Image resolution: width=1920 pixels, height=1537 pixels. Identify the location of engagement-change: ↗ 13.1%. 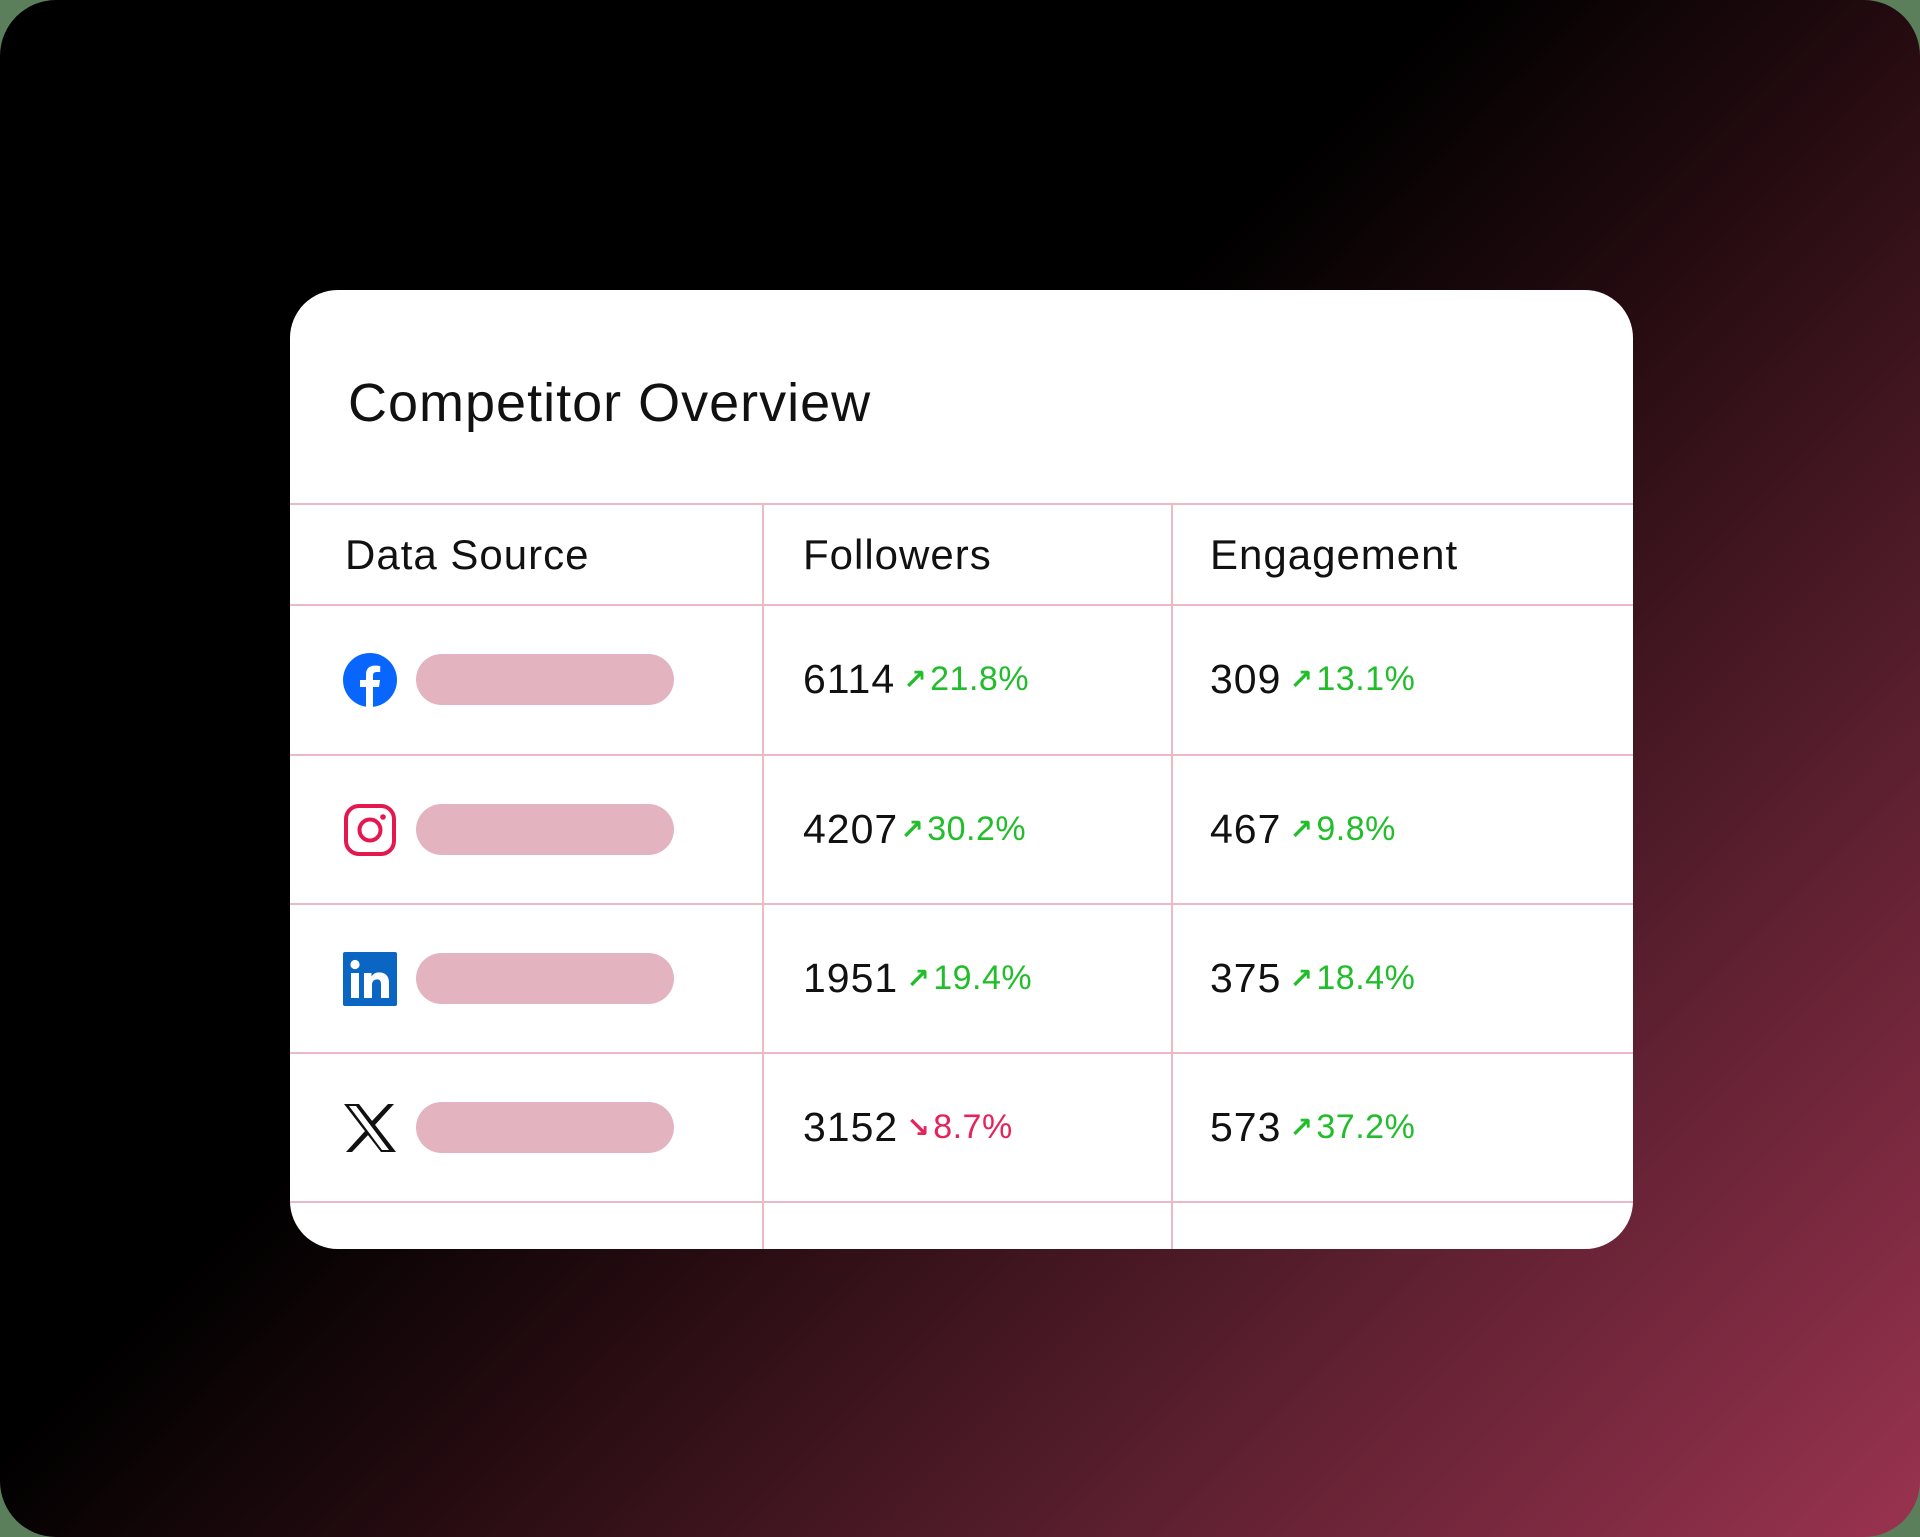
(1352, 679).